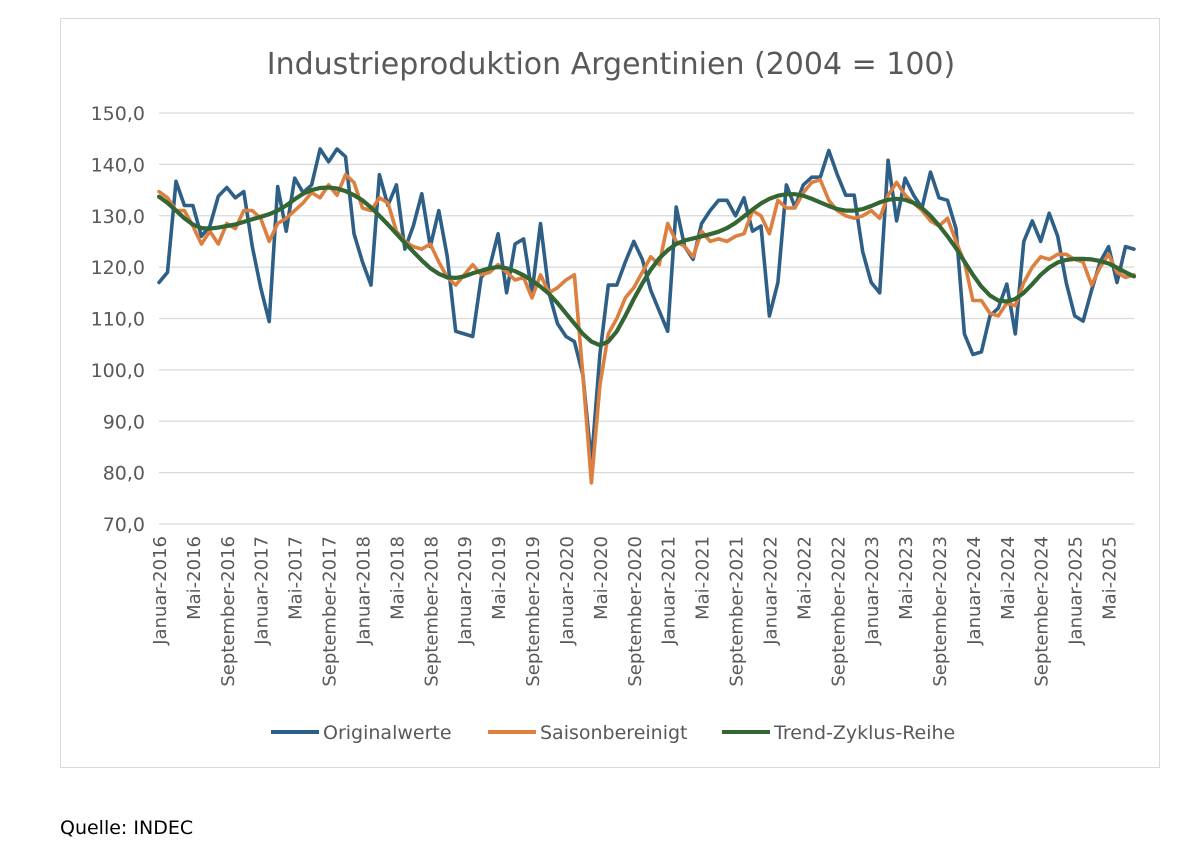 The height and width of the screenshot is (861, 1200). Describe the element at coordinates (228, 611) in the screenshot. I see `x-tick-label: September-2016` at that location.